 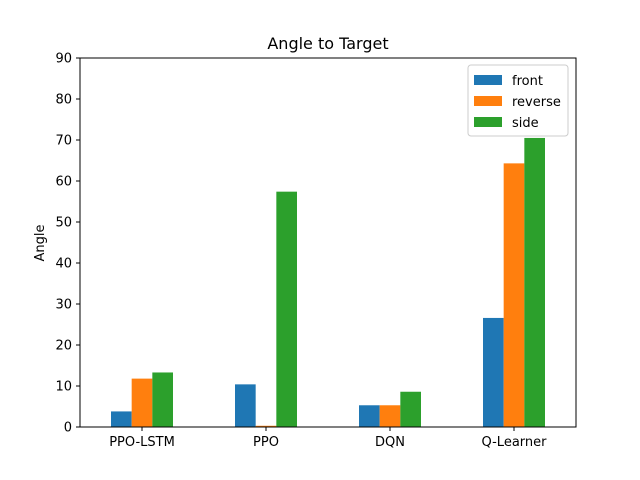 What do you see at coordinates (63, 182) in the screenshot?
I see `y-tick-label: 60` at bounding box center [63, 182].